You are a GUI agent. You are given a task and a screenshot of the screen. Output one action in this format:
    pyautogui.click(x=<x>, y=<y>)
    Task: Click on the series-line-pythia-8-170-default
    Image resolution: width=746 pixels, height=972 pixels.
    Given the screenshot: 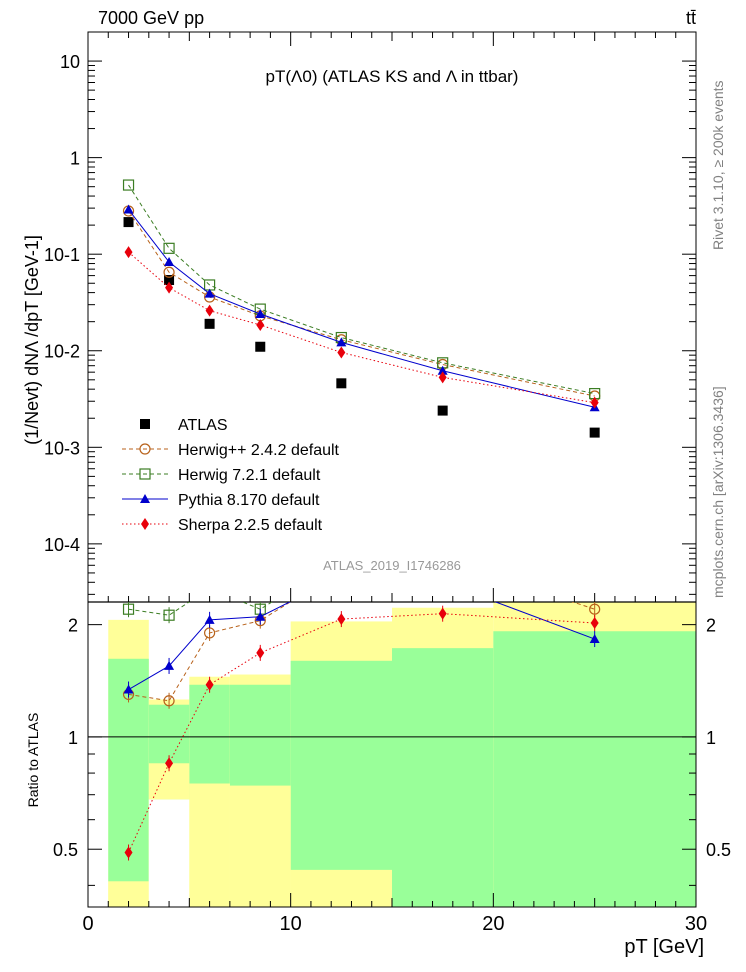 What is the action you would take?
    pyautogui.click(x=361, y=308)
    